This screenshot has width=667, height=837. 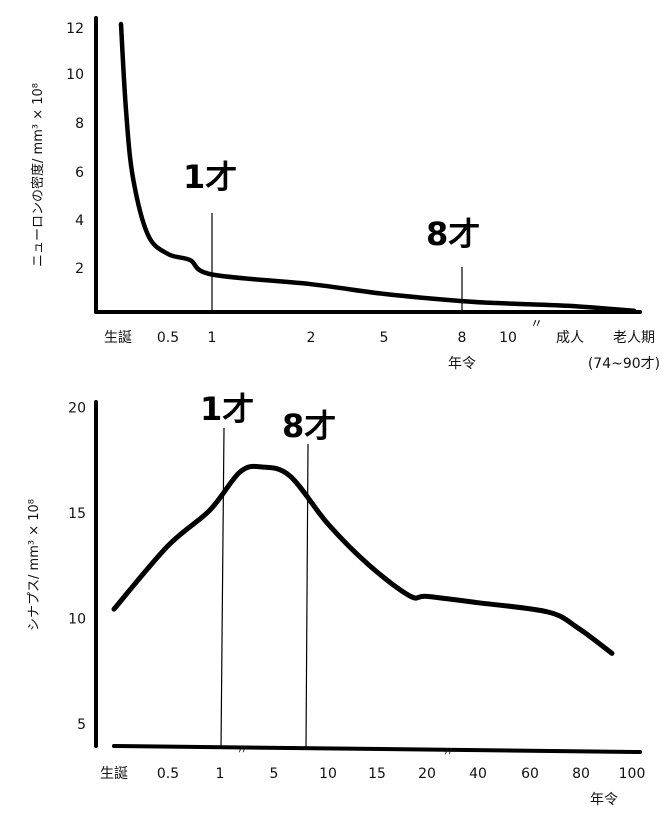 What do you see at coordinates (79, 124) in the screenshot?
I see `y-tick-8: 8` at bounding box center [79, 124].